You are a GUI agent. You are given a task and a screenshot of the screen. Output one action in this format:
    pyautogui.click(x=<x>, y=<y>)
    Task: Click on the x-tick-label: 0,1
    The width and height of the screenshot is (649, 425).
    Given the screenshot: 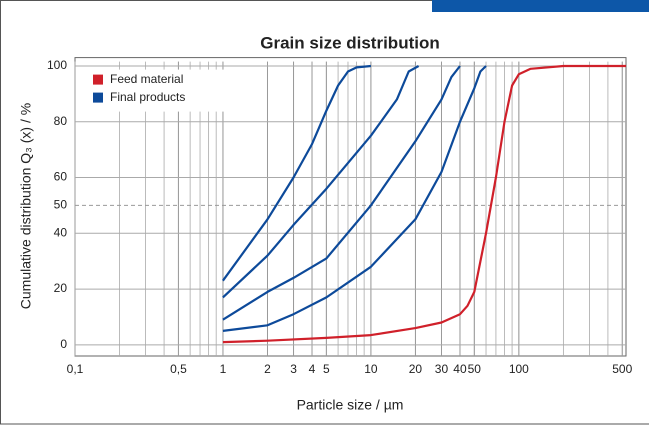 What is the action you would take?
    pyautogui.click(x=75, y=369)
    